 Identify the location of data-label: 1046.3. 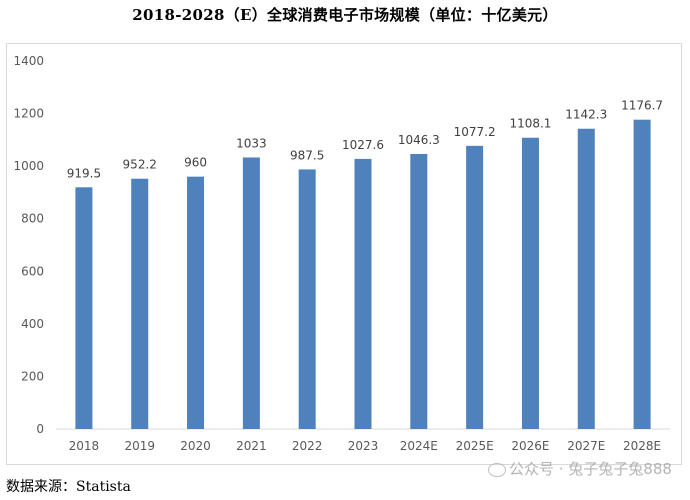
(419, 140).